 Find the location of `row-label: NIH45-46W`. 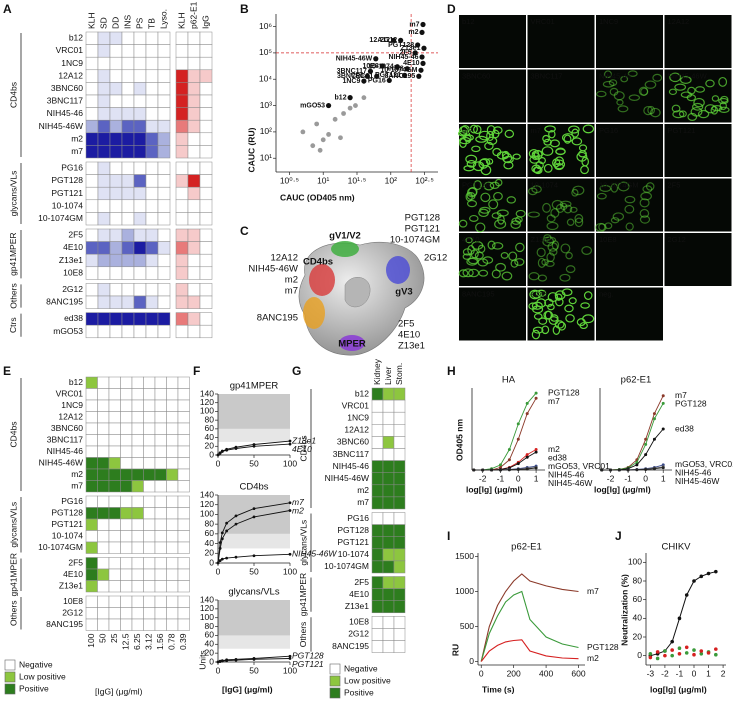

row-label: NIH45-46W is located at coordinates (61, 126).